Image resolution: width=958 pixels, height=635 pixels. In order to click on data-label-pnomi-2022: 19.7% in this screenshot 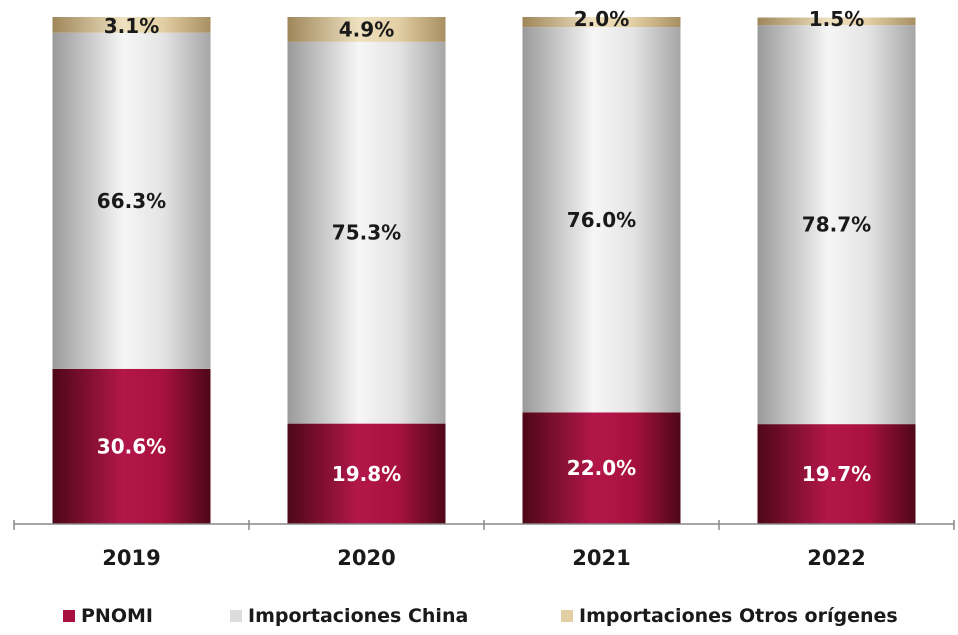, I will do `click(836, 474)`.